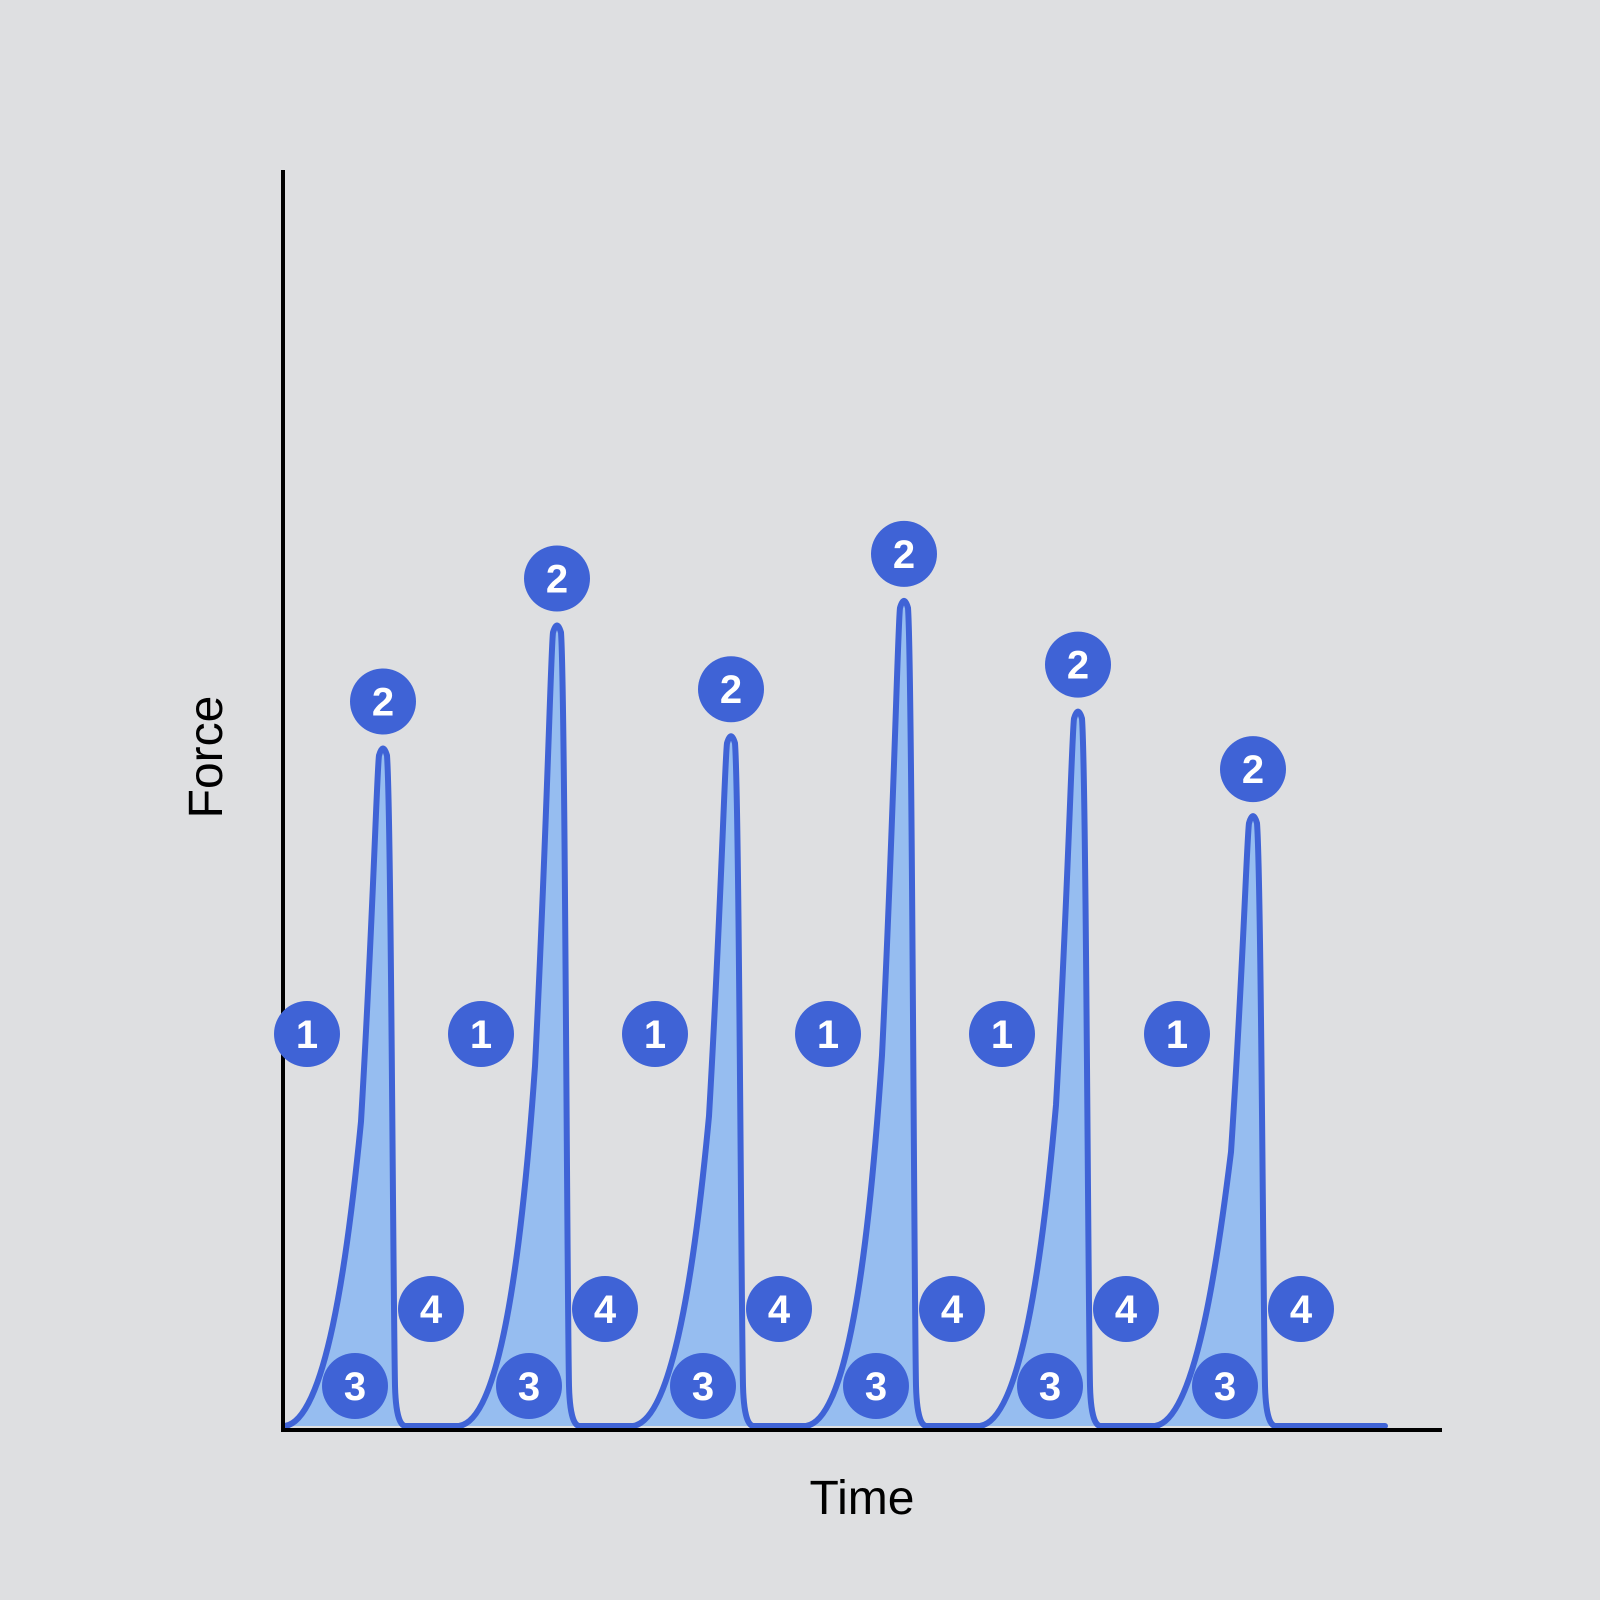 The image size is (1600, 1600). I want to click on y-axis-label: Force, so click(206, 757).